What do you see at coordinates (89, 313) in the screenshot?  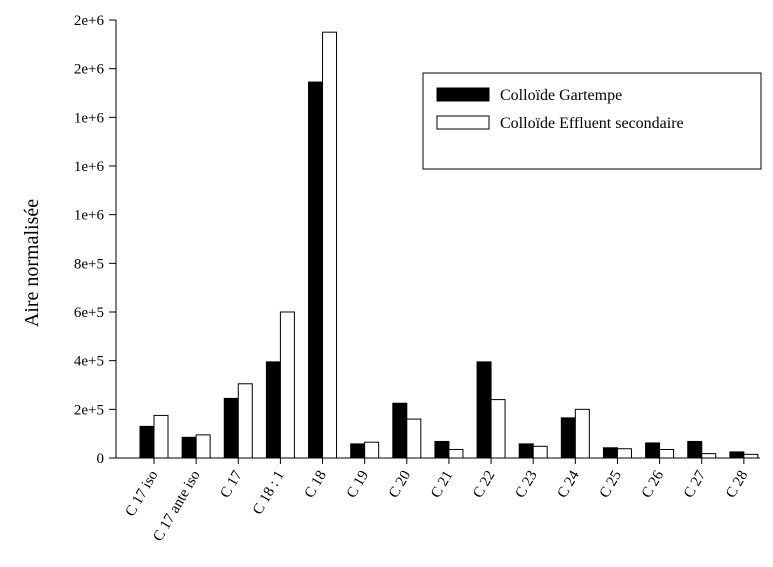 I see `y-tick-label: 6e+5` at bounding box center [89, 313].